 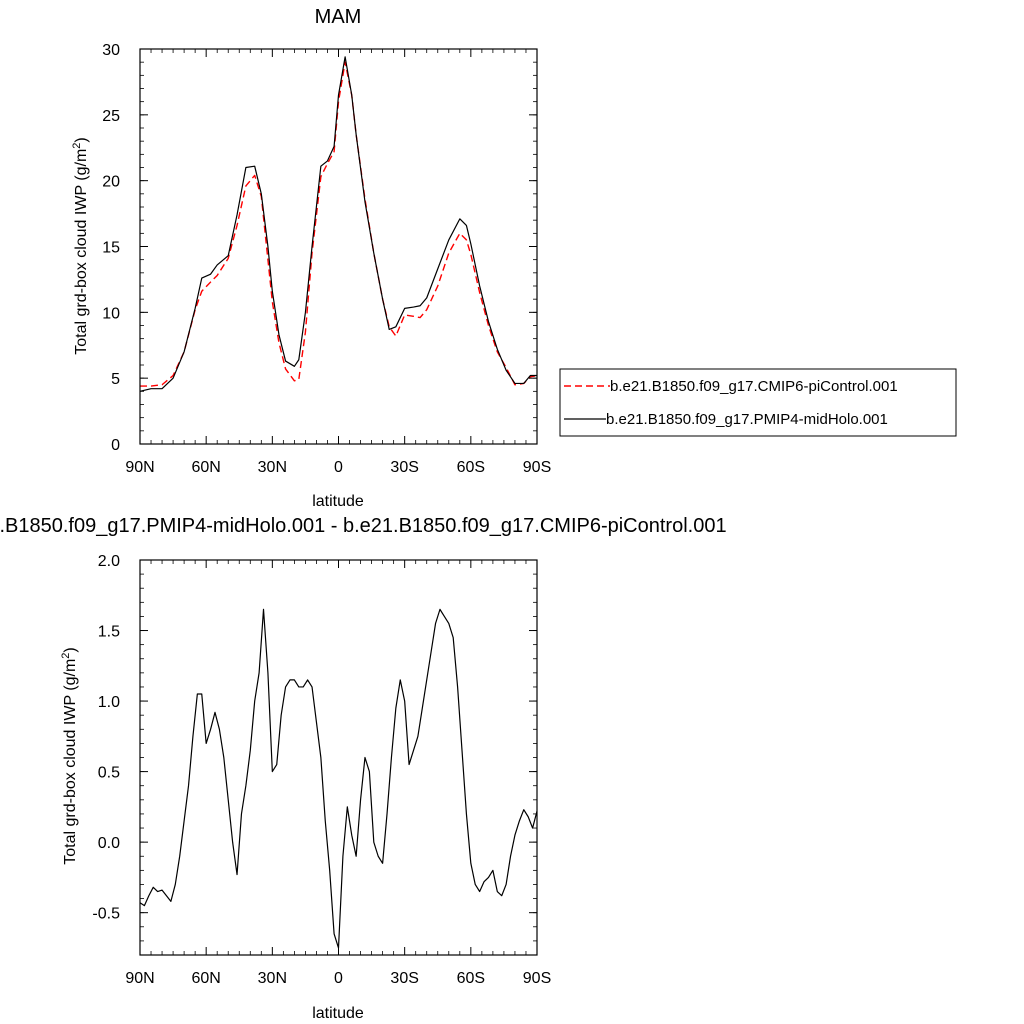 What do you see at coordinates (537, 467) in the screenshot?
I see `top-chart-xtick-label: 90S` at bounding box center [537, 467].